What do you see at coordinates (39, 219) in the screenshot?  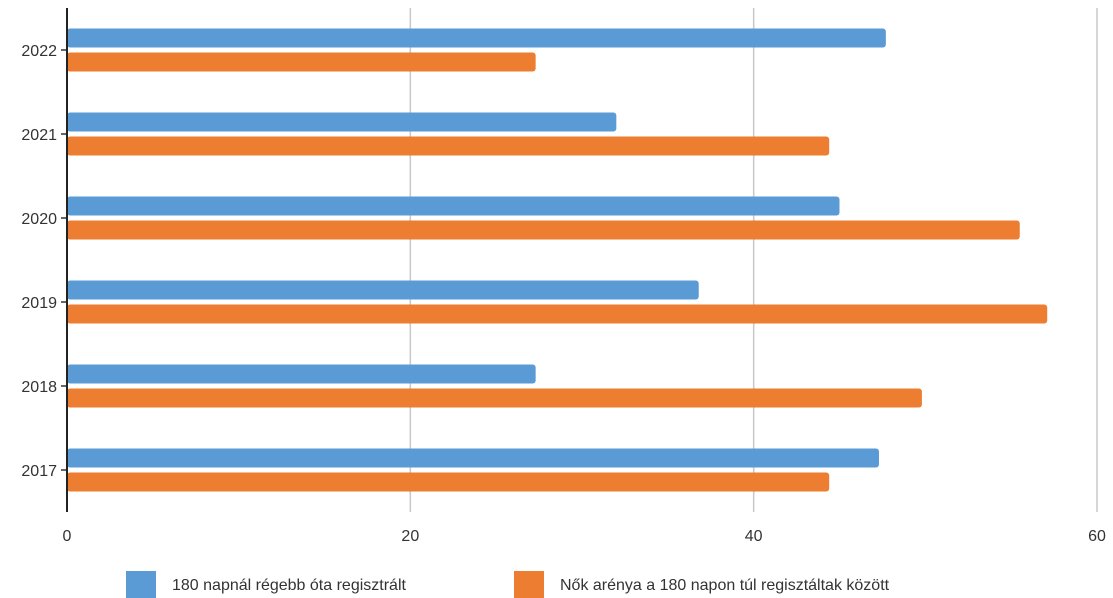 I see `y-tick-label-2020: 2020` at bounding box center [39, 219].